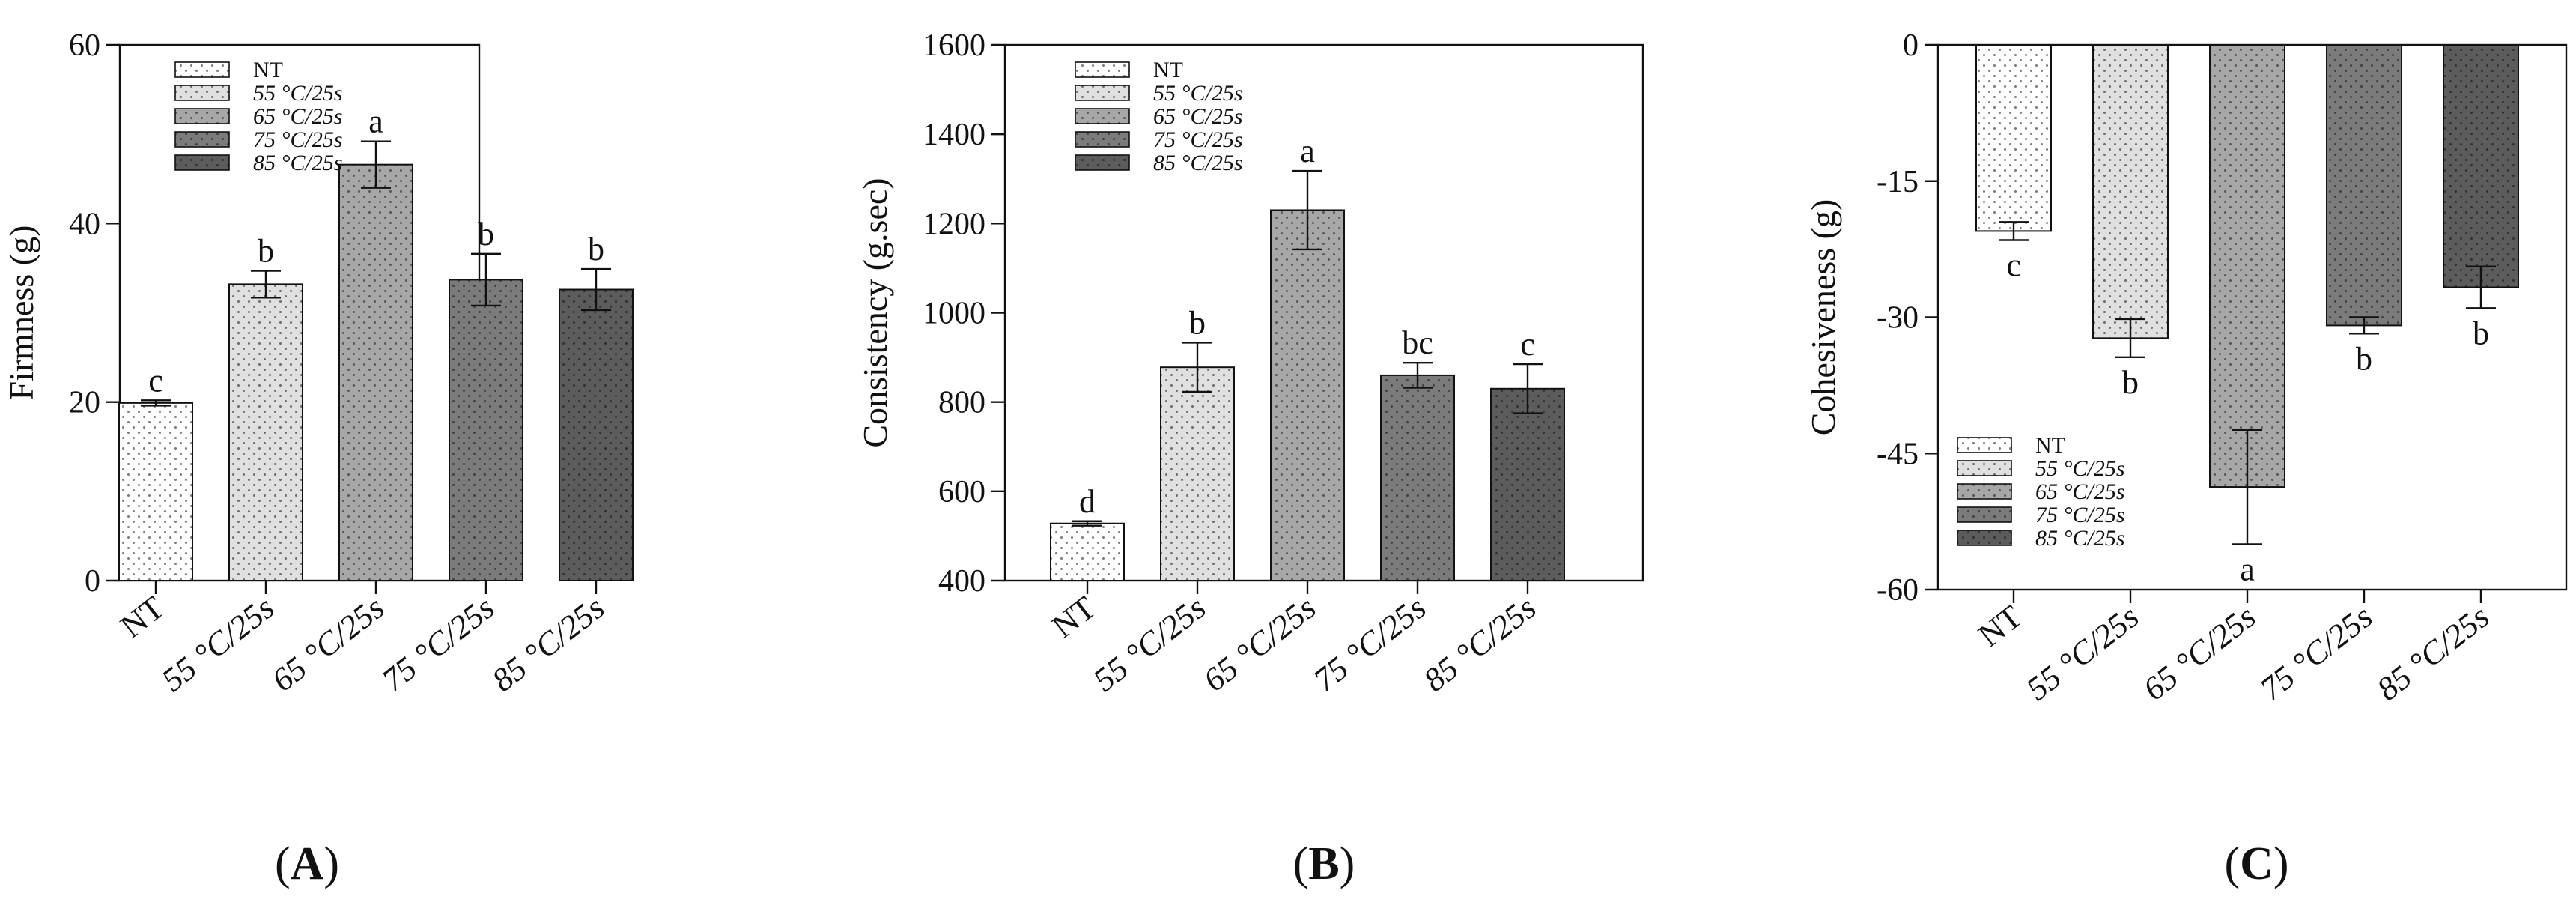 This screenshot has height=905, width=2576. What do you see at coordinates (2256, 864) in the screenshot?
I see `panel-label: (C)` at bounding box center [2256, 864].